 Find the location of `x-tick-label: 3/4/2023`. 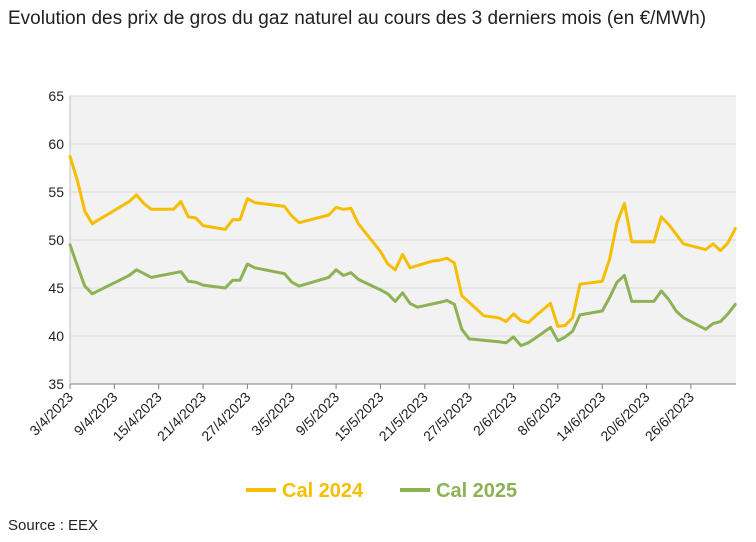

x-tick-label: 3/4/2023 is located at coordinates (51, 414).